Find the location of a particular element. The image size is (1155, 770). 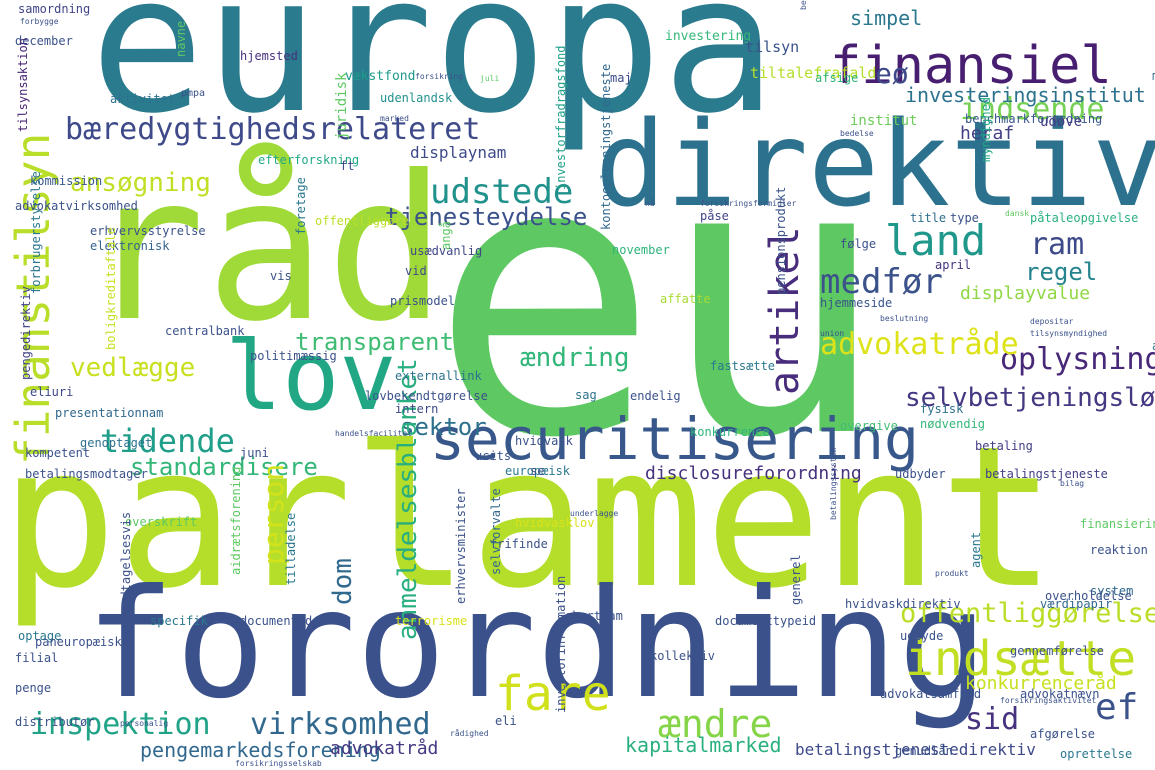

cloud-word: optage is located at coordinates (40, 636).